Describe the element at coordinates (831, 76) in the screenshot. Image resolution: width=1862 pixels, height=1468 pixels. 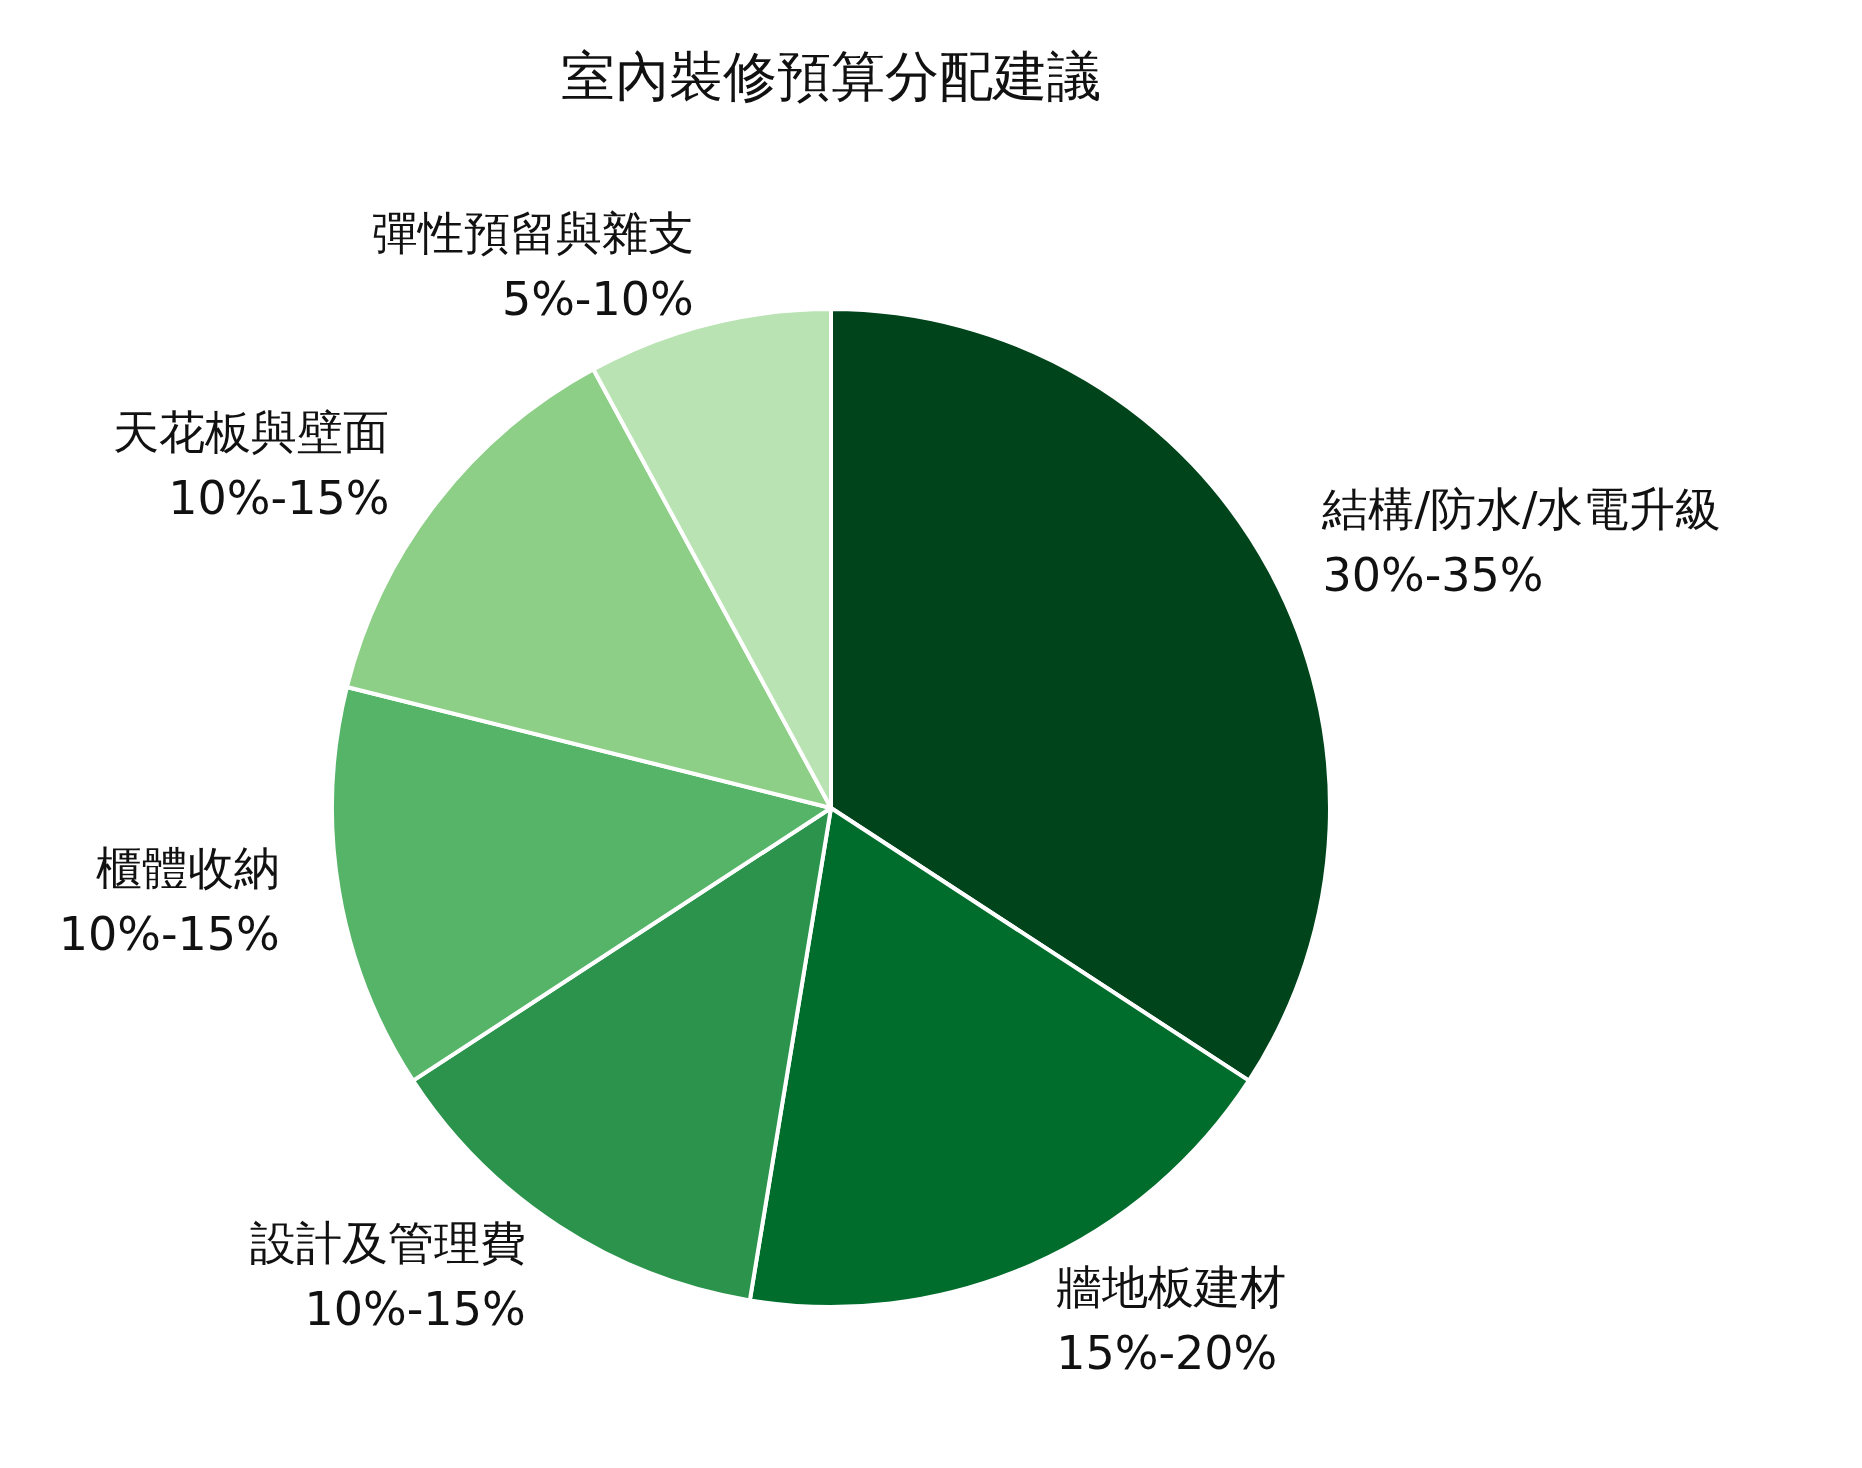
I see `title: 室內裝修預算分配建議` at that location.